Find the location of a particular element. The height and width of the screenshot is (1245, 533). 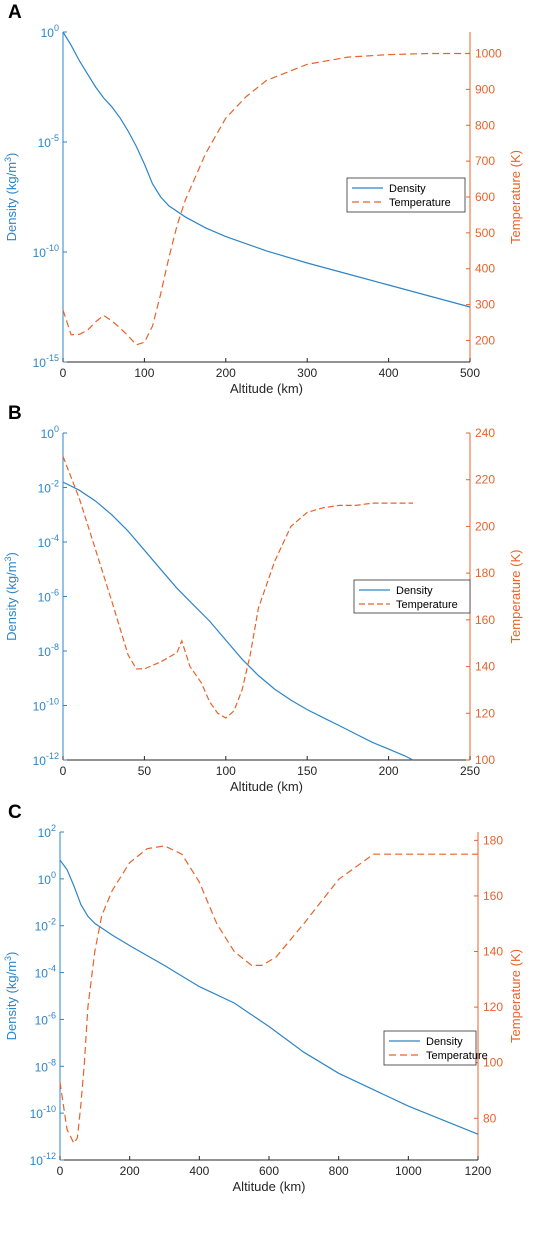

x-tick-label: 800 is located at coordinates (339, 1171).